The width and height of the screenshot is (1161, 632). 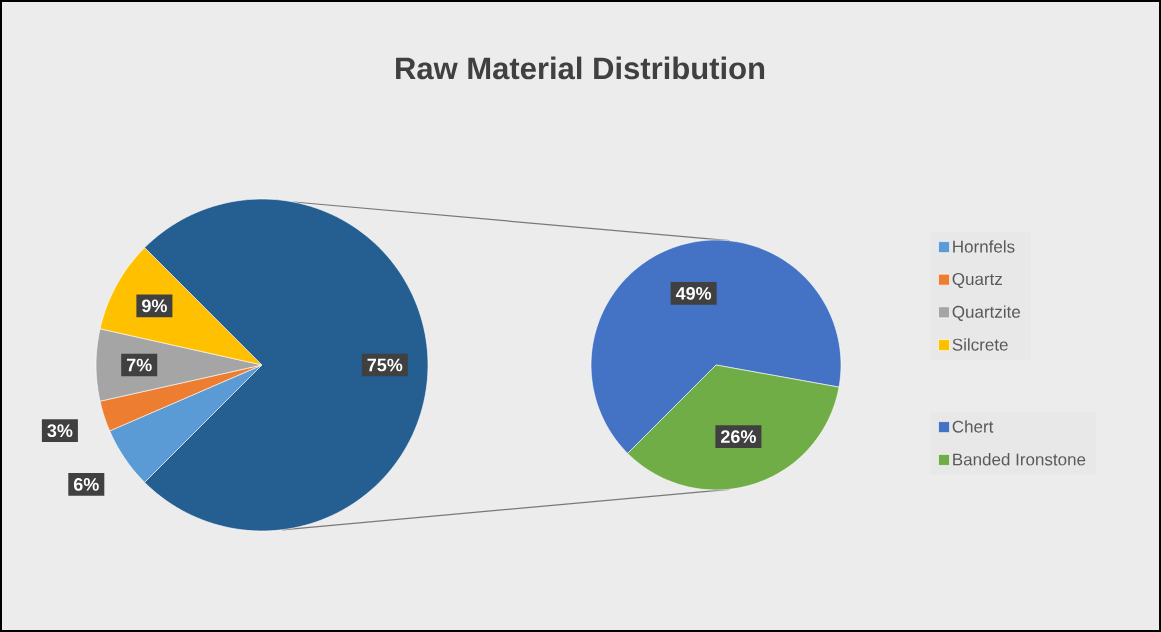 I want to click on legend-label: Banded Ironstone, so click(x=1019, y=459).